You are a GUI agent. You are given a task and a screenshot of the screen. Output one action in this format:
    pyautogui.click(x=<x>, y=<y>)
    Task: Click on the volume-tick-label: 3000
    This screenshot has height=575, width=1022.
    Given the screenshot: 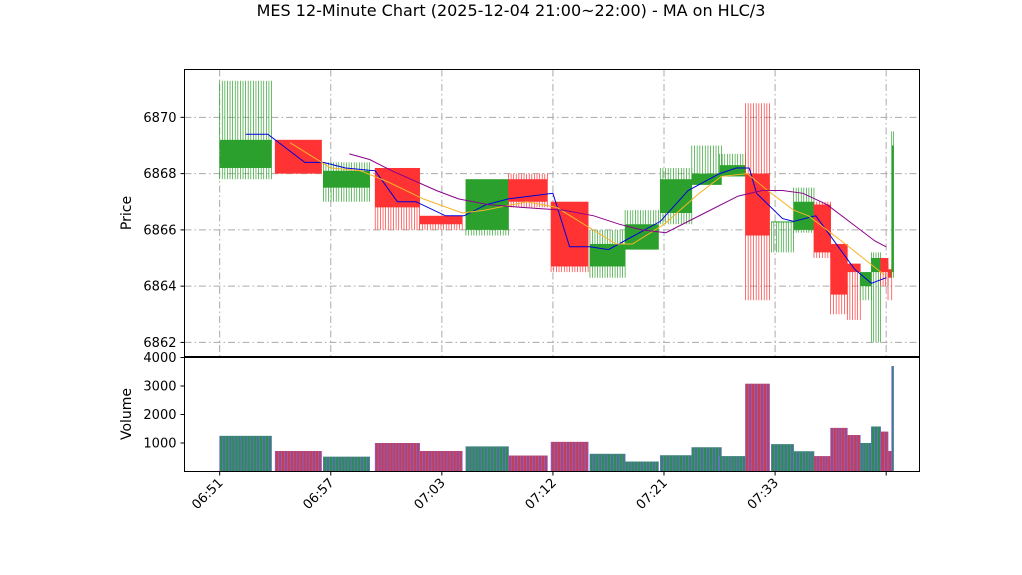 What is the action you would take?
    pyautogui.click(x=159, y=387)
    